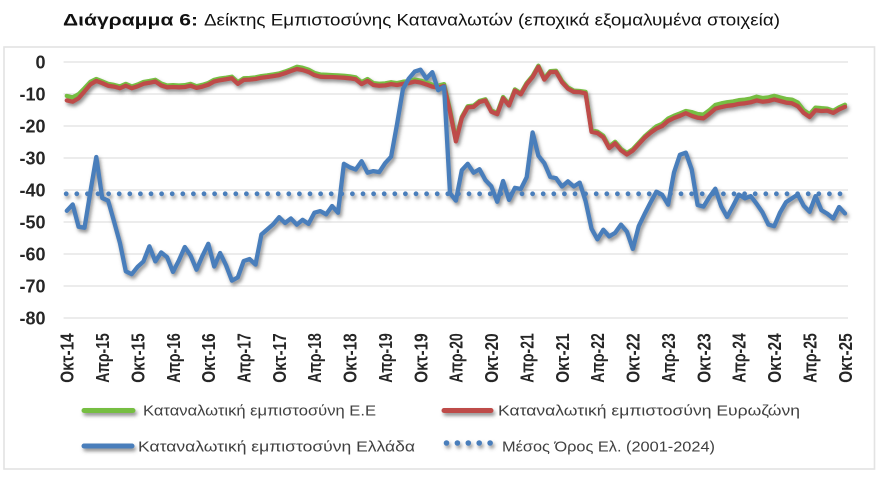 This screenshot has width=880, height=488. What do you see at coordinates (259, 411) in the screenshot?
I see `svg-text: Καταναλωτική εμπιστοσύνη Ε.Ε` at bounding box center [259, 411].